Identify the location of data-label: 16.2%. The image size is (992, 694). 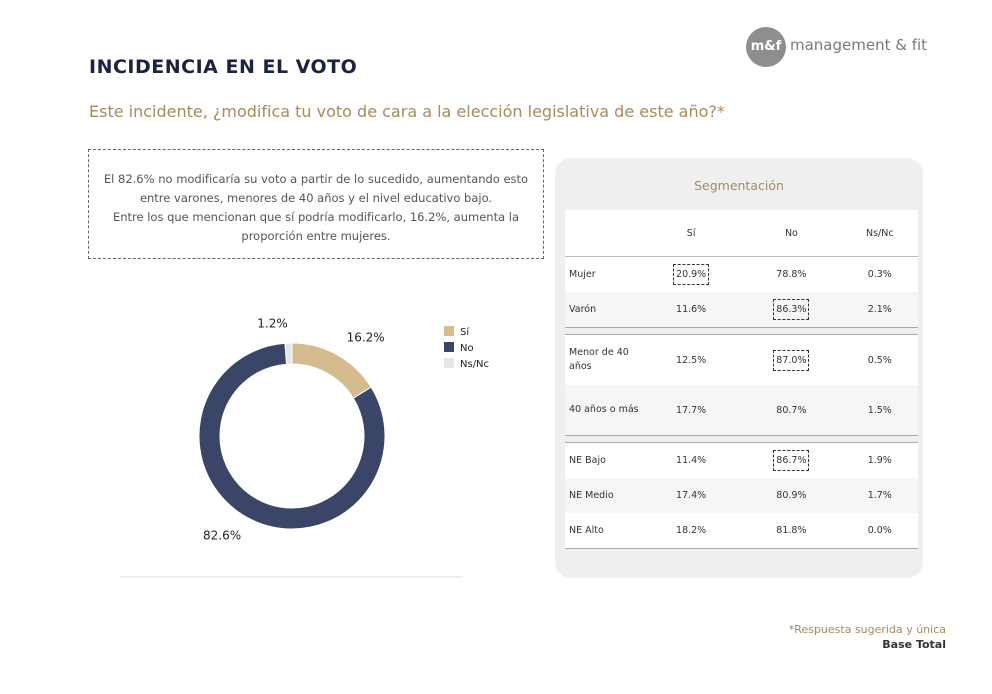
(366, 338).